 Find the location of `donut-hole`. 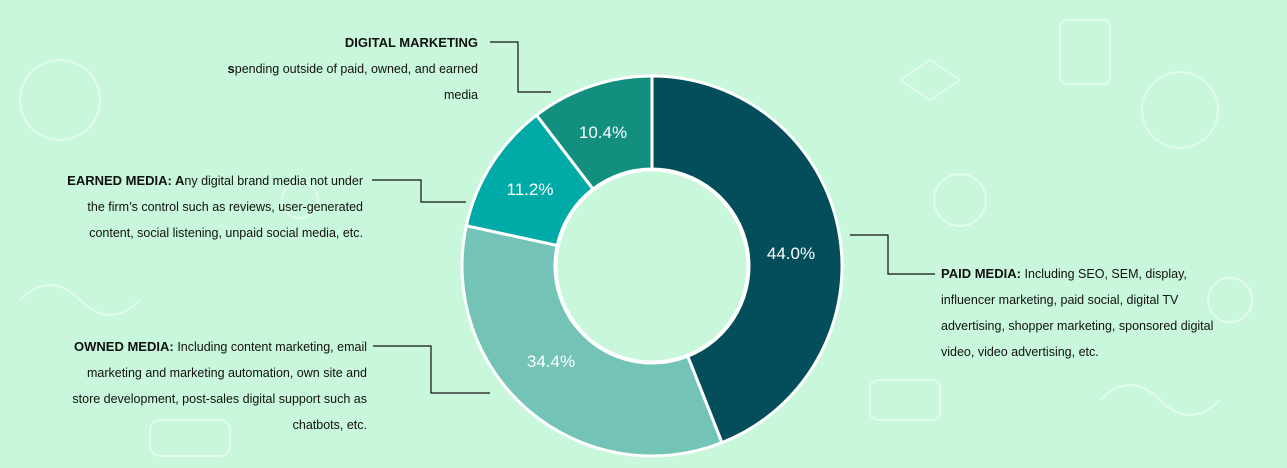

donut-hole is located at coordinates (652, 266).